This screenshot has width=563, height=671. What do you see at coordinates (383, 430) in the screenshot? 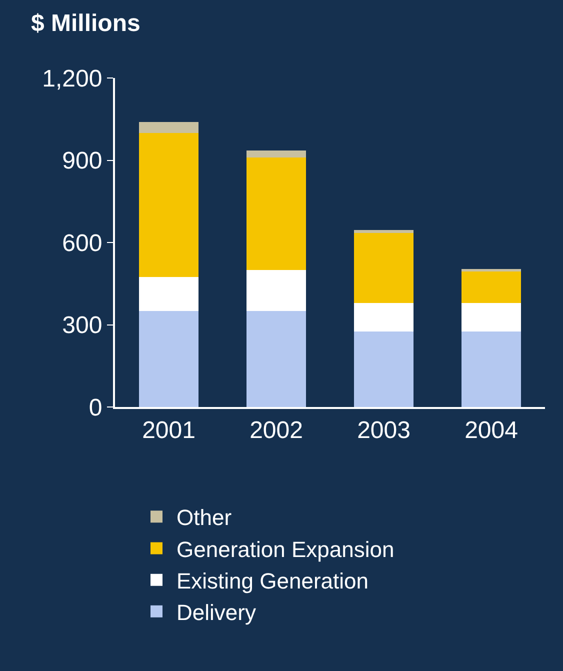
I see `x-tick-label: 2003` at bounding box center [383, 430].